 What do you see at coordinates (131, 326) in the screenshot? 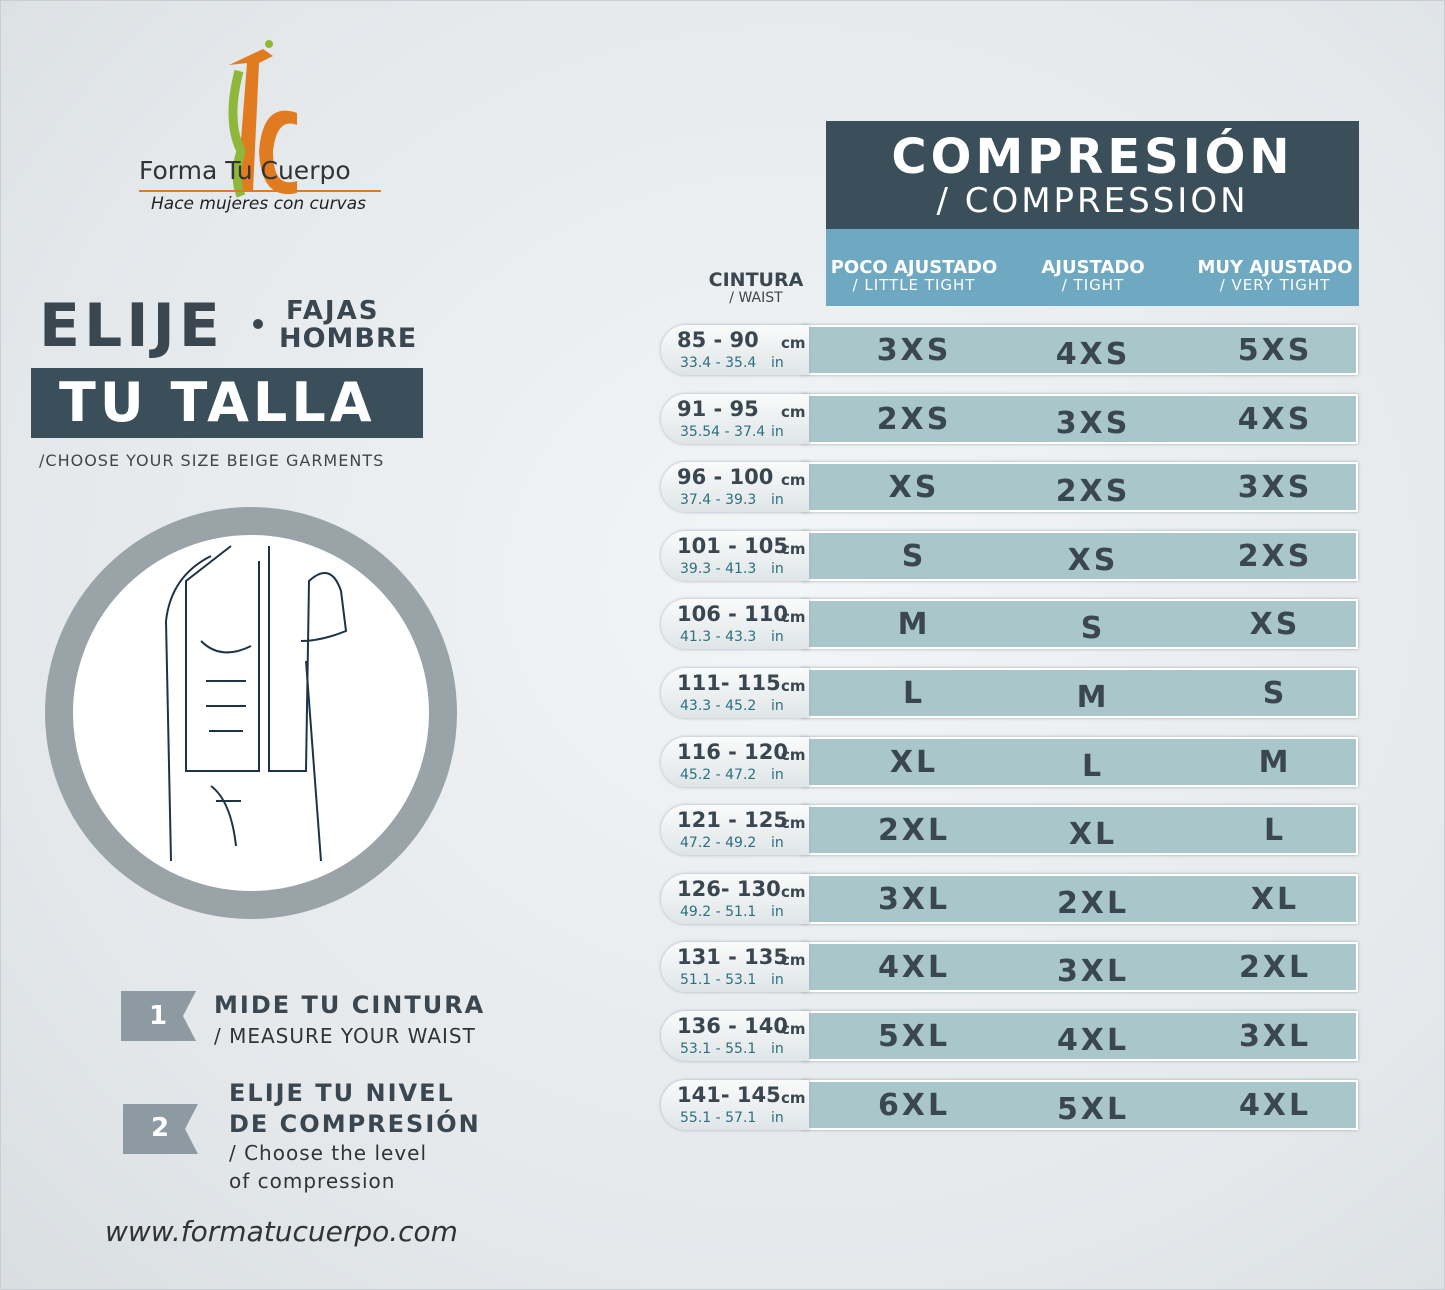
I see `elije: ELIJE` at bounding box center [131, 326].